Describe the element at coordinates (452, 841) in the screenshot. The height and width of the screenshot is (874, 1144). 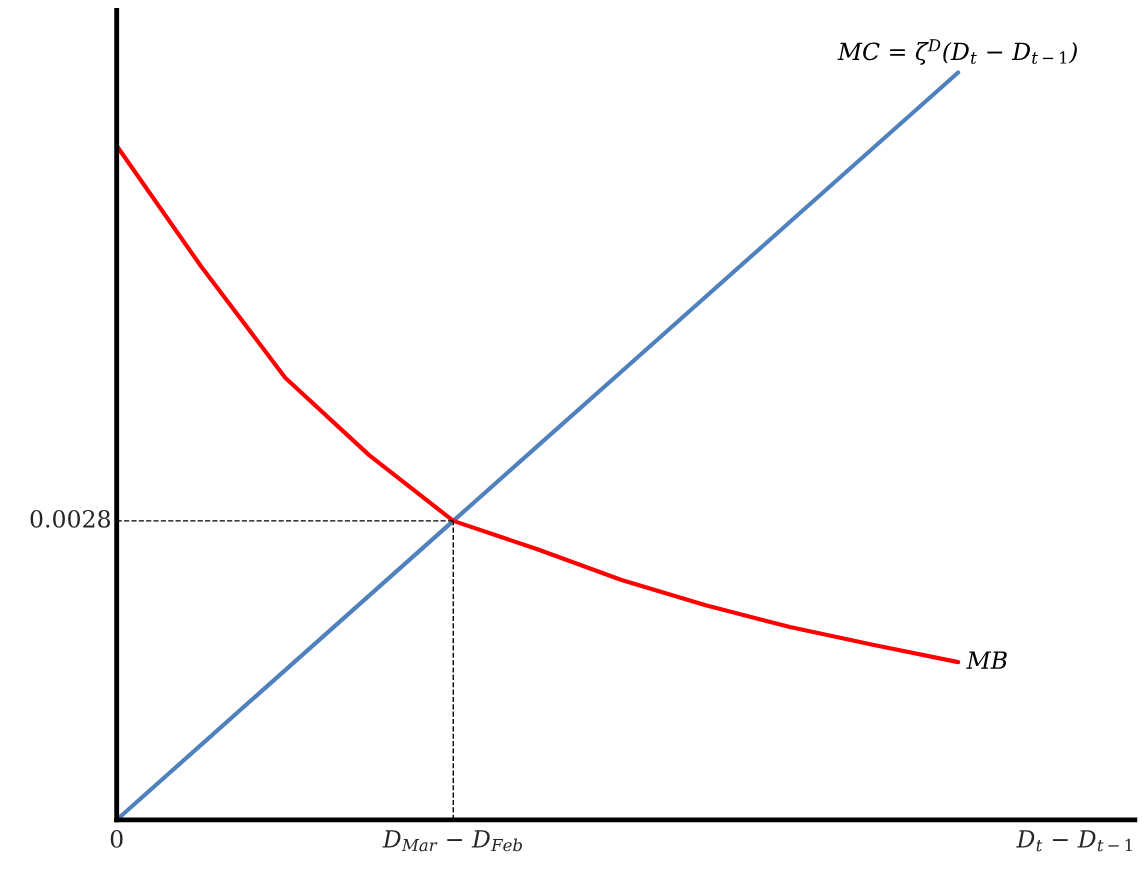
I see `text: D$_{Mar}$ − D$_{Feb}$` at that location.